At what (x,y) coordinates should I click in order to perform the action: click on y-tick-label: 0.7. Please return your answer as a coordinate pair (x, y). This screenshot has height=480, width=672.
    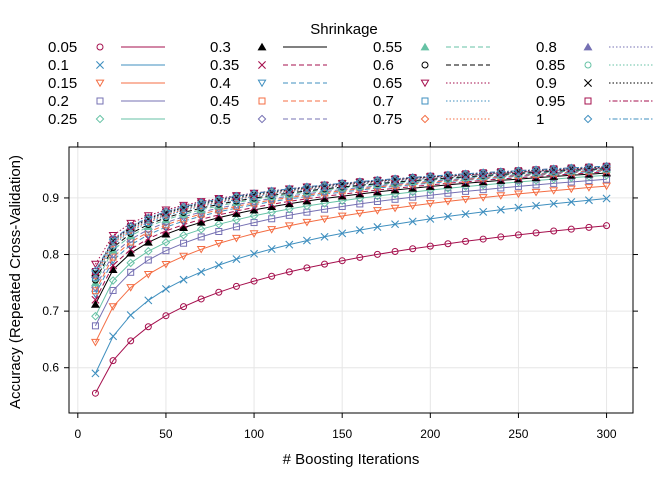
    Looking at the image, I should click on (50, 311).